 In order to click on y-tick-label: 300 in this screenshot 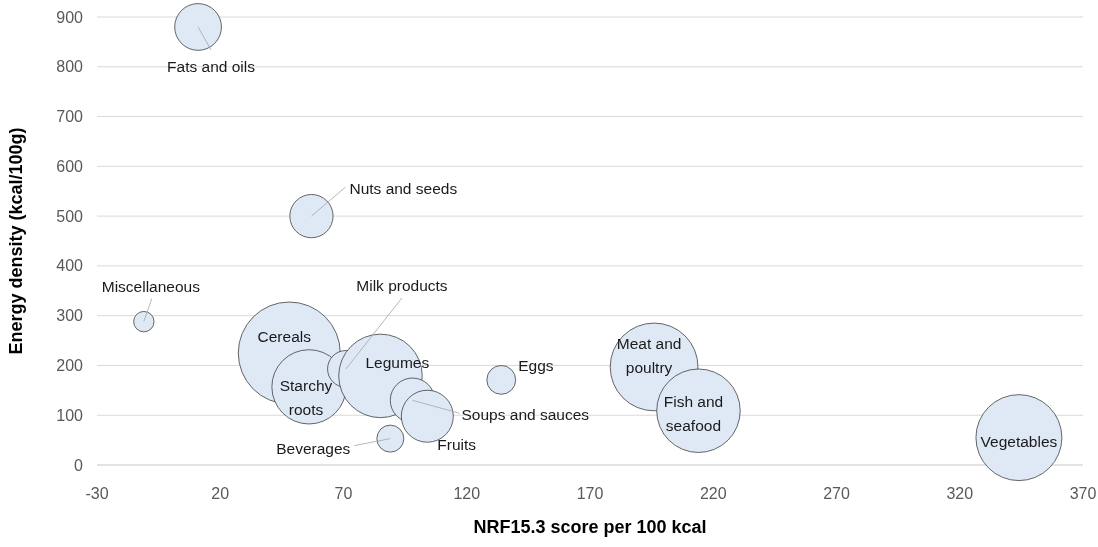, I will do `click(70, 316)`.